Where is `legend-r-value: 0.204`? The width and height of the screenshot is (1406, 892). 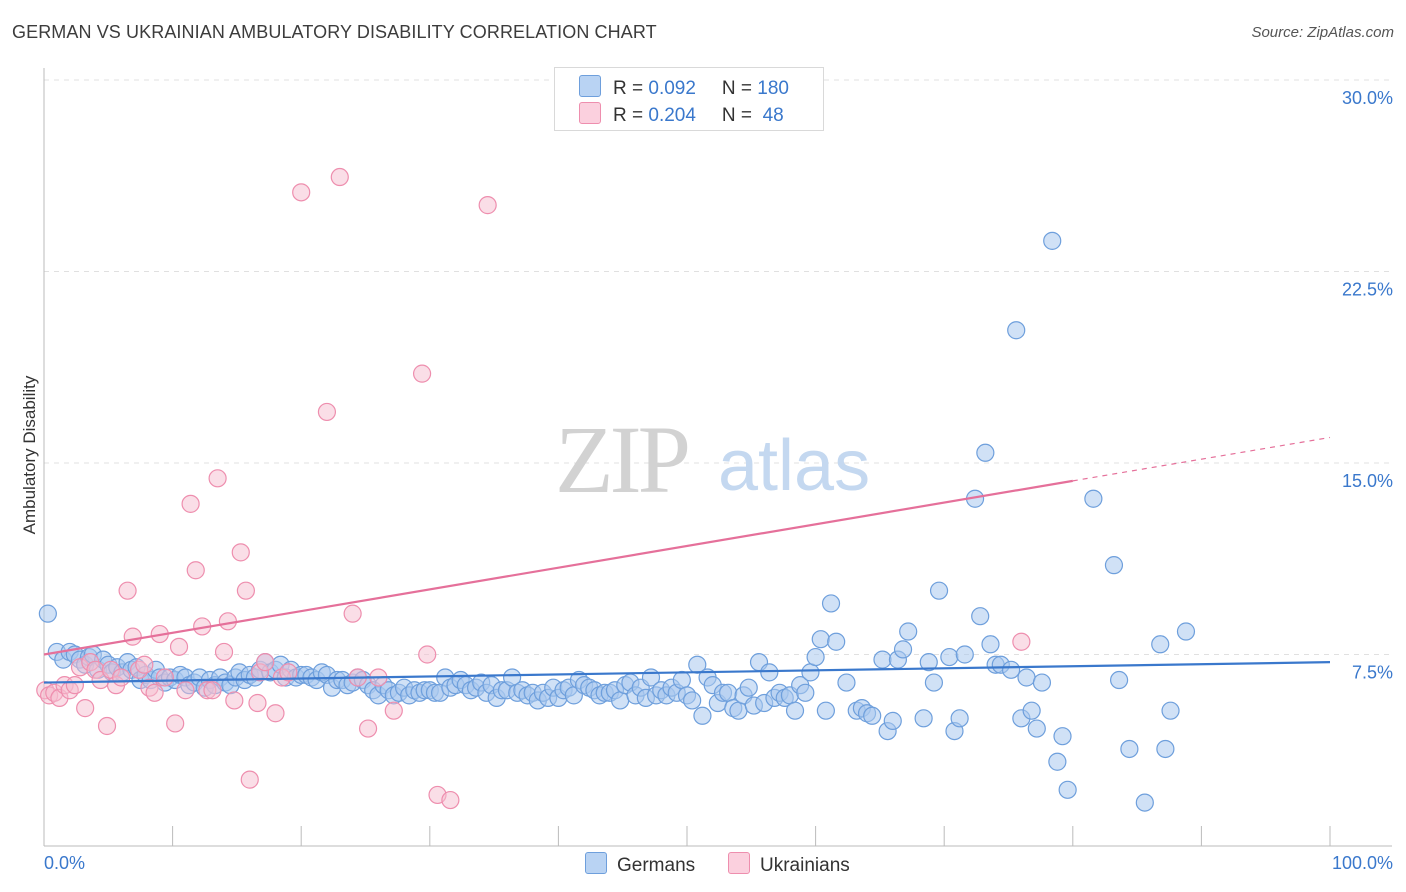
legend-r-value: 0.204 is located at coordinates (672, 115).